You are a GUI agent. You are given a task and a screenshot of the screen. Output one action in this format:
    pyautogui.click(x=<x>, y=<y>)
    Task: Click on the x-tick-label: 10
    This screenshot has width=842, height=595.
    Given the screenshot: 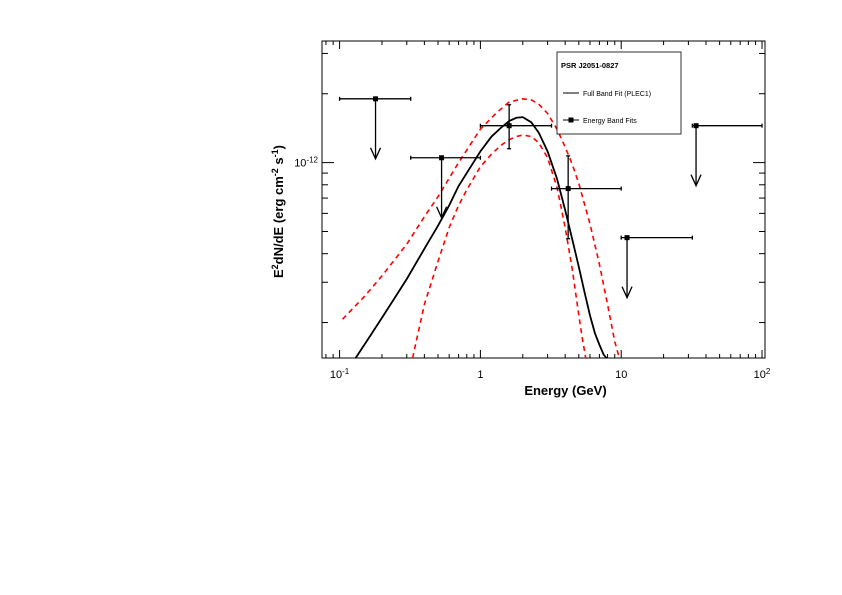 What is the action you would take?
    pyautogui.click(x=621, y=375)
    